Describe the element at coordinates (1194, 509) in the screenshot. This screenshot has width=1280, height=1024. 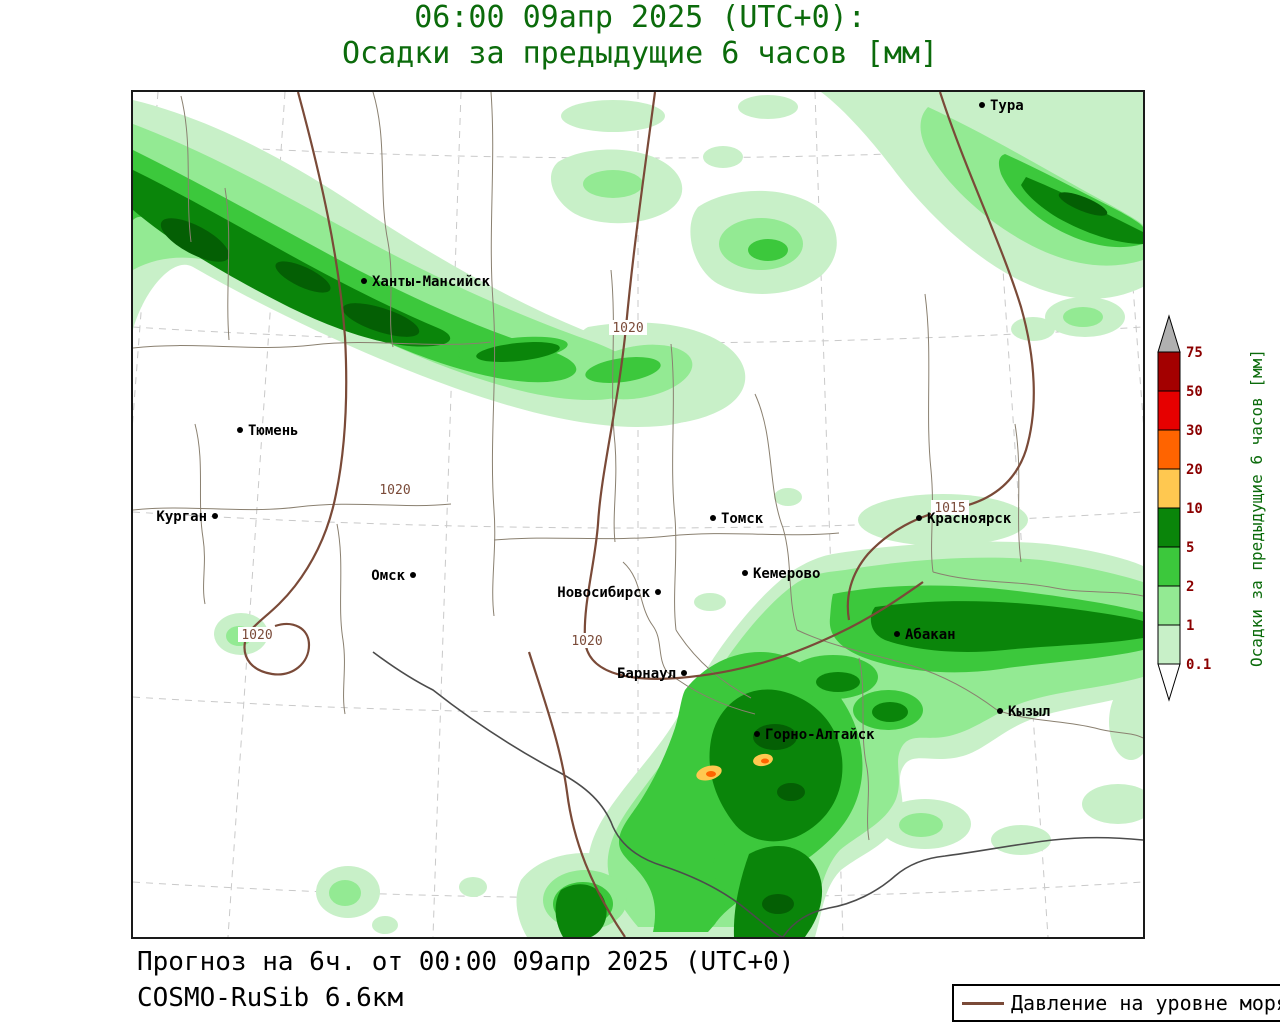
I see `colorbar-tick-label: 10` at that location.